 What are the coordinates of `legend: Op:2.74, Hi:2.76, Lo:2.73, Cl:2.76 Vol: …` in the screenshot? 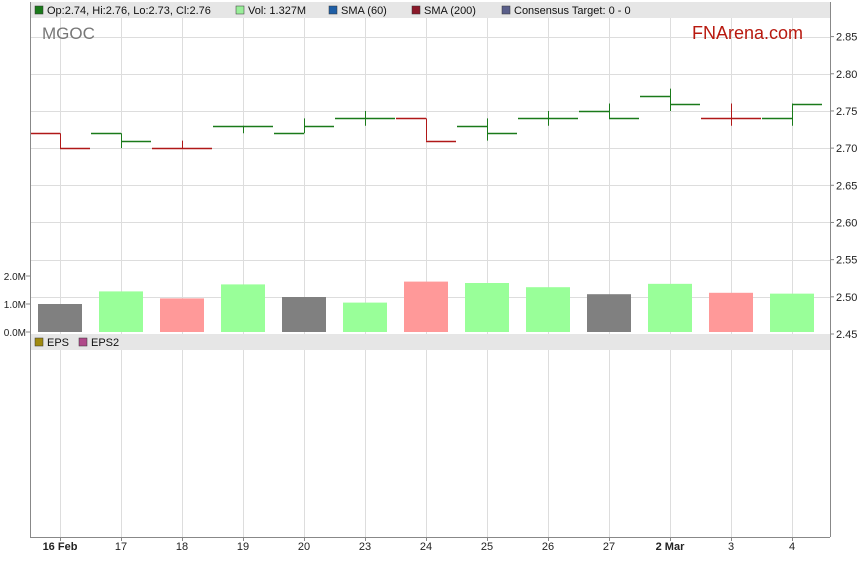 It's located at (332, 11).